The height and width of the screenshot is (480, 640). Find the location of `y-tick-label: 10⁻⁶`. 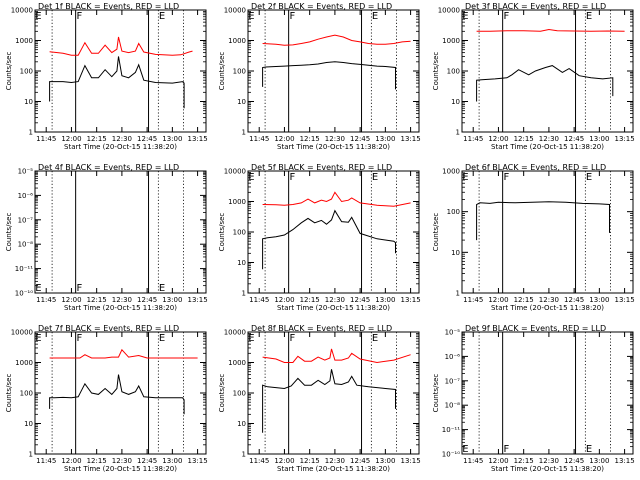

y-tick-label: 10⁻⁶ is located at coordinates (453, 357).